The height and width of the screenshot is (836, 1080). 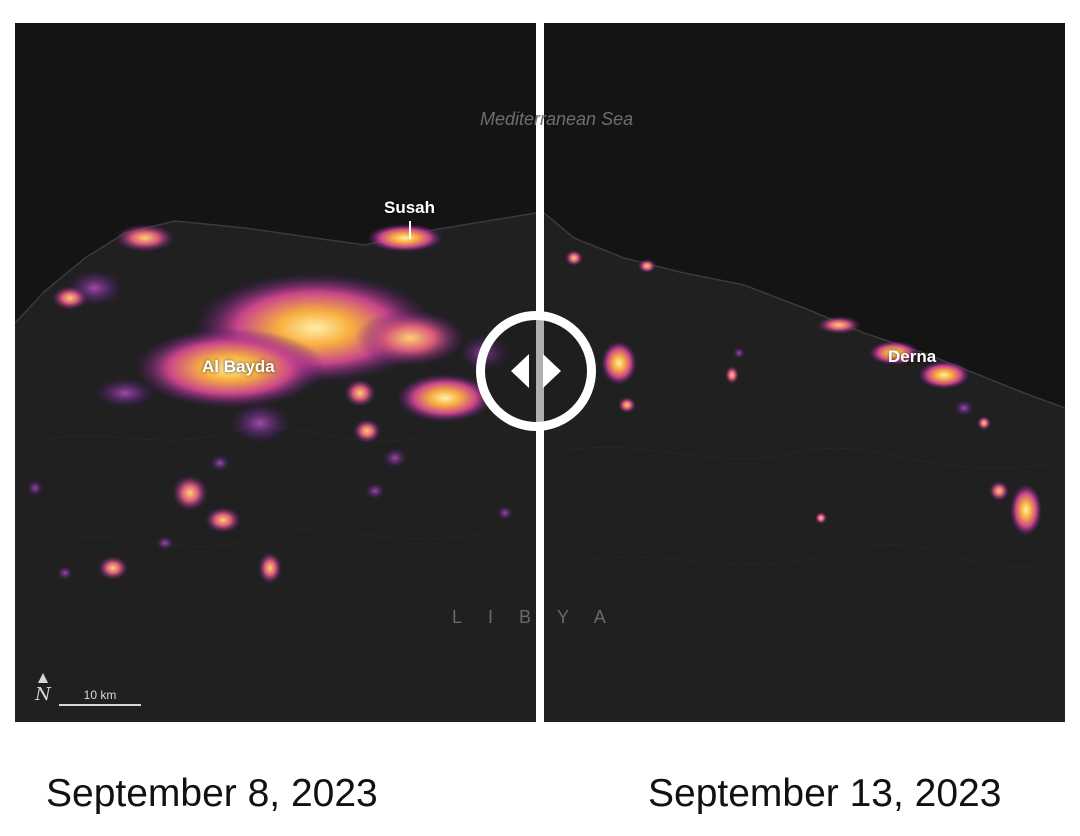 I want to click on susah-pointer, so click(x=410, y=230).